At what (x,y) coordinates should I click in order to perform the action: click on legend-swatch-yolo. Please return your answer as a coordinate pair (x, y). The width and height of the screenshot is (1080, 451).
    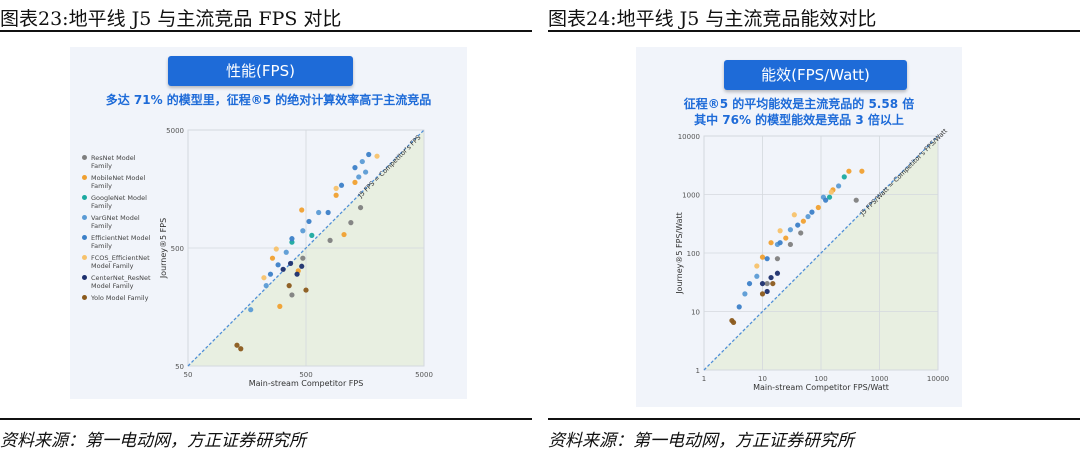
    Looking at the image, I should click on (84, 297).